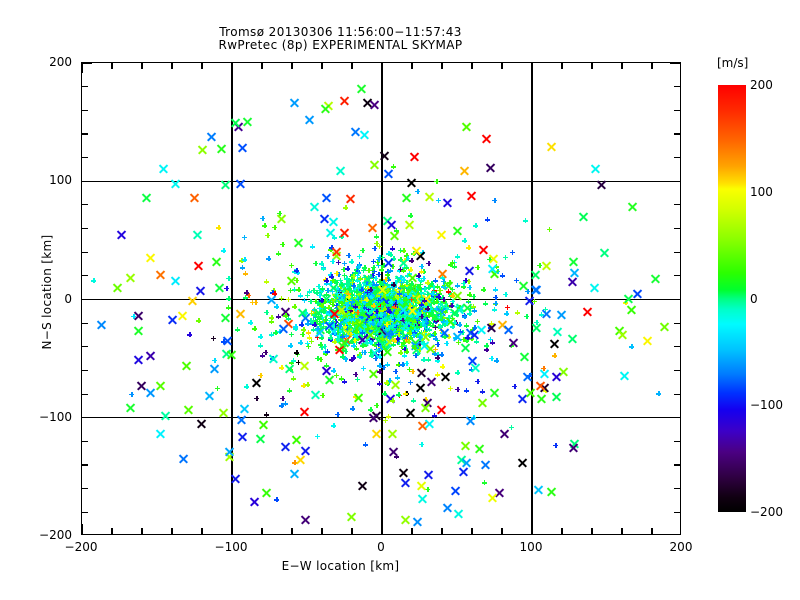 The height and width of the screenshot is (600, 800). I want to click on y-tick-label: −200, so click(55, 535).